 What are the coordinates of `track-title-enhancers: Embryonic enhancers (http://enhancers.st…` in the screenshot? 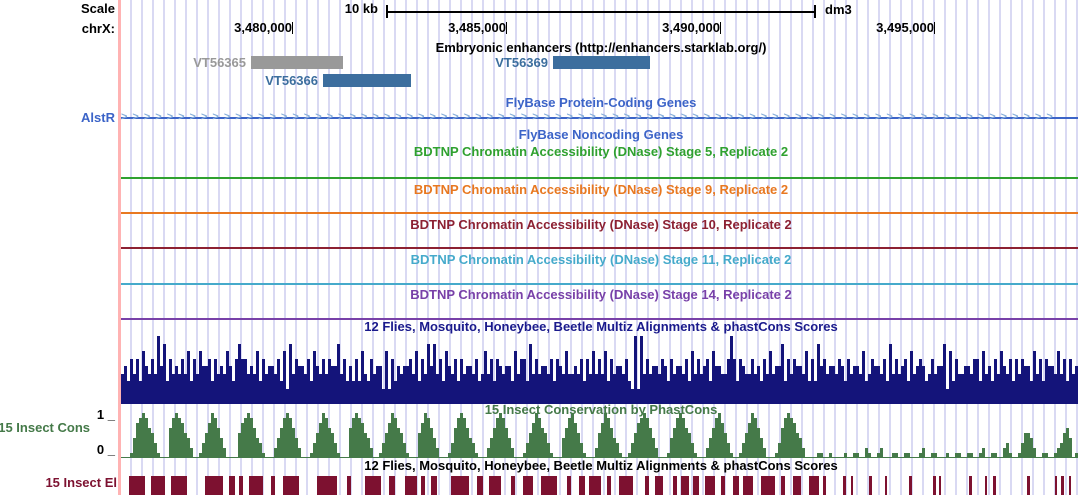 It's located at (601, 47).